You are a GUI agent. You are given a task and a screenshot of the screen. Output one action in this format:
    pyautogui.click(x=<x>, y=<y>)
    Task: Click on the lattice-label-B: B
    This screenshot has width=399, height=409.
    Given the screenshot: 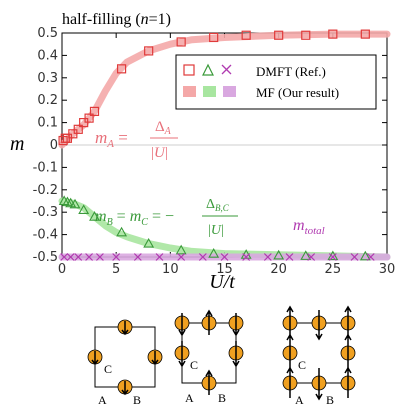 What is the action you would take?
    pyautogui.click(x=137, y=400)
    